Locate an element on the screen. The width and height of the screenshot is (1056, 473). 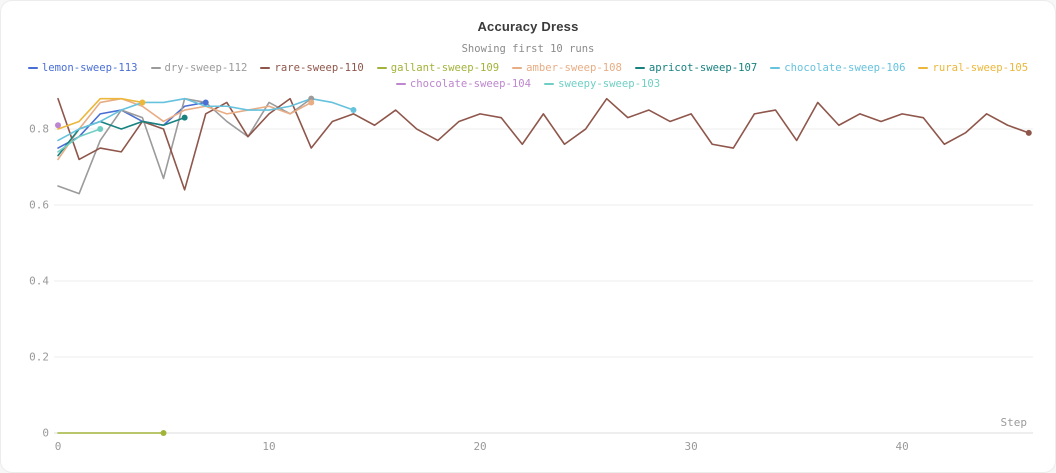
legend-item-chocolate-sweep-106: chocolate-sweep-106 is located at coordinates (837, 68).